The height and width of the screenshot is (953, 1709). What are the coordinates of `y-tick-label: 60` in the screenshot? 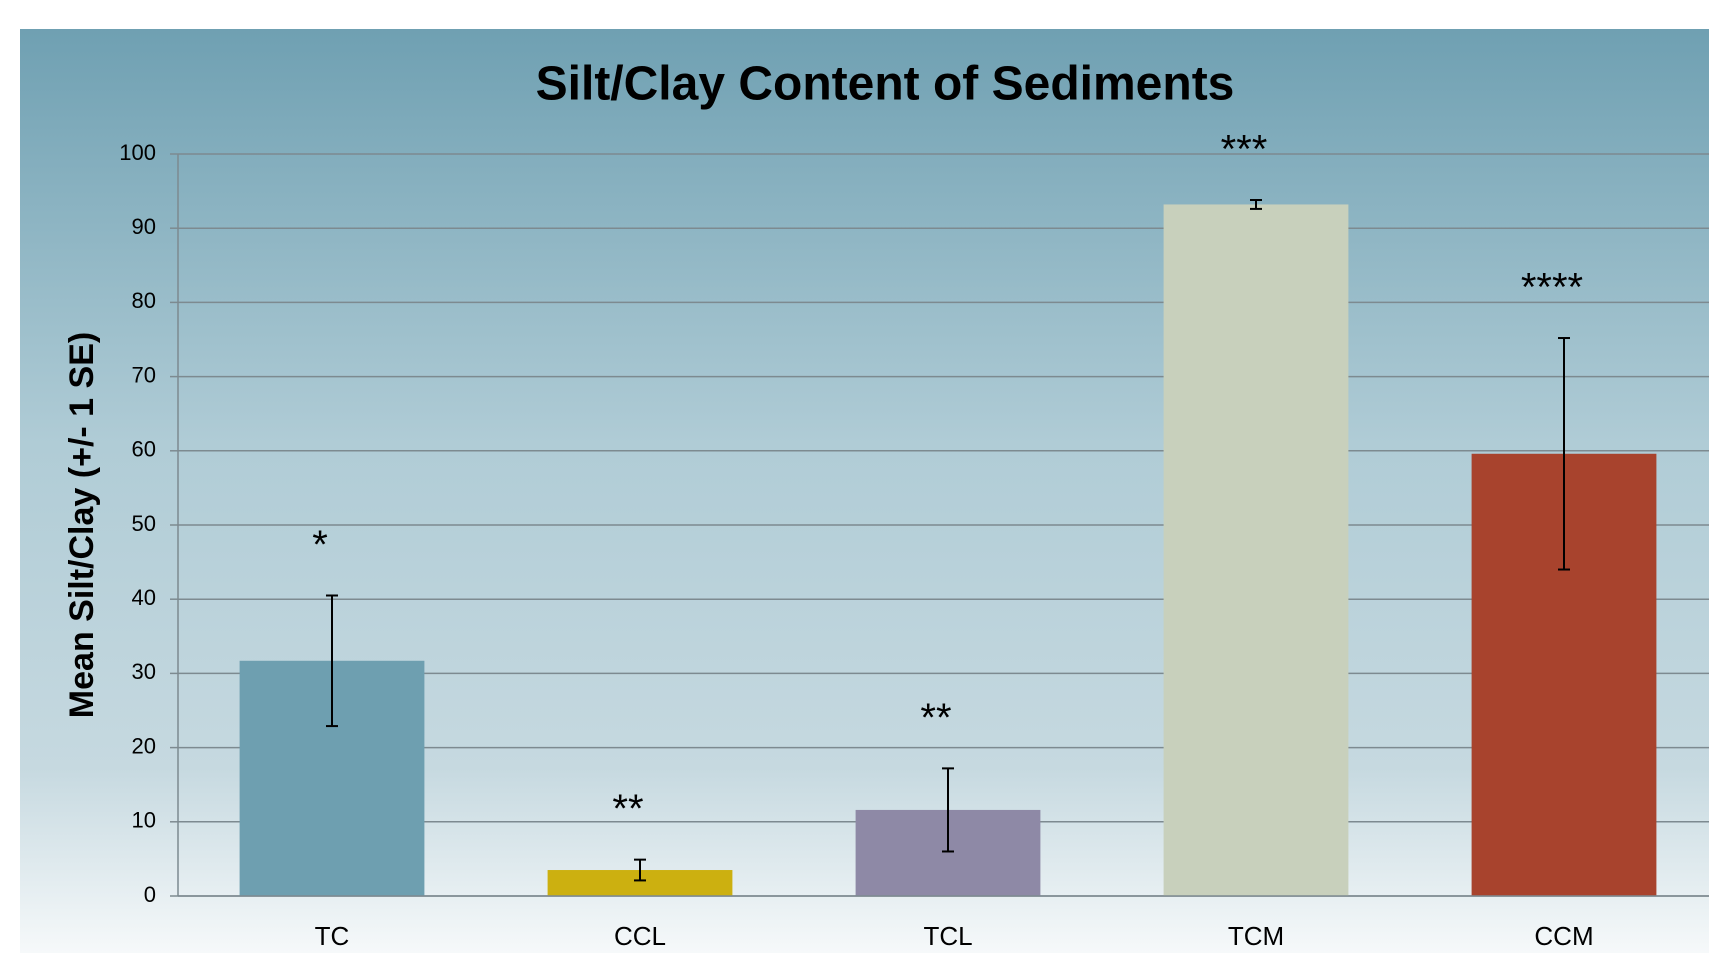 It's located at (144, 449).